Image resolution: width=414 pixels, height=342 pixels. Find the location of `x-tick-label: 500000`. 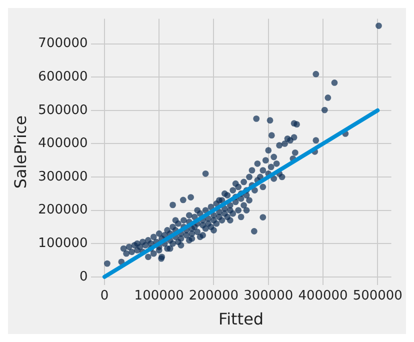

x-tick-label: 500000 is located at coordinates (377, 296).